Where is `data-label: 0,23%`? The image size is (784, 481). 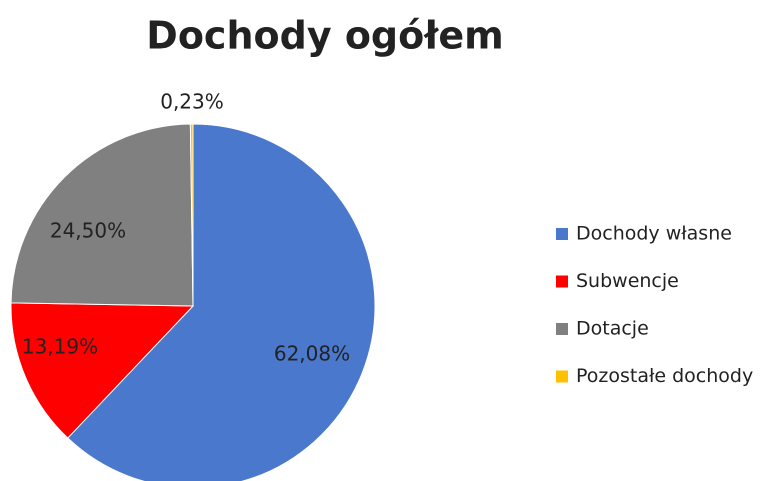
data-label: 0,23% is located at coordinates (192, 102).